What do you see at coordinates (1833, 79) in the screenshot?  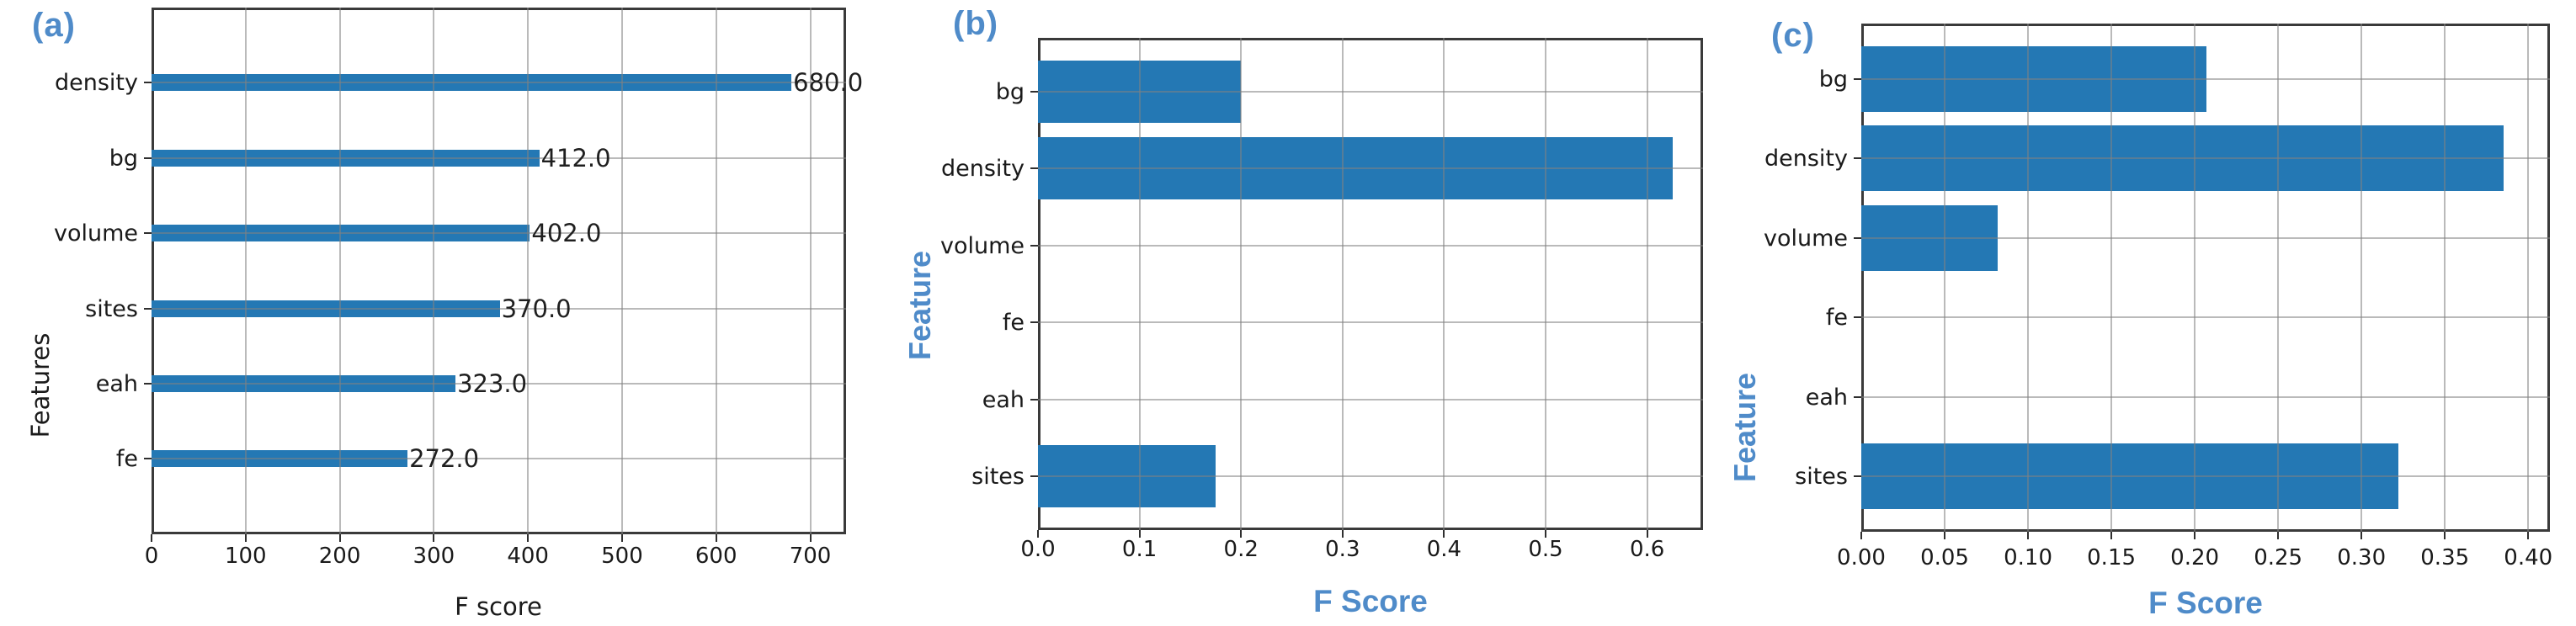 I see `category-label-bg: bg` at bounding box center [1833, 79].